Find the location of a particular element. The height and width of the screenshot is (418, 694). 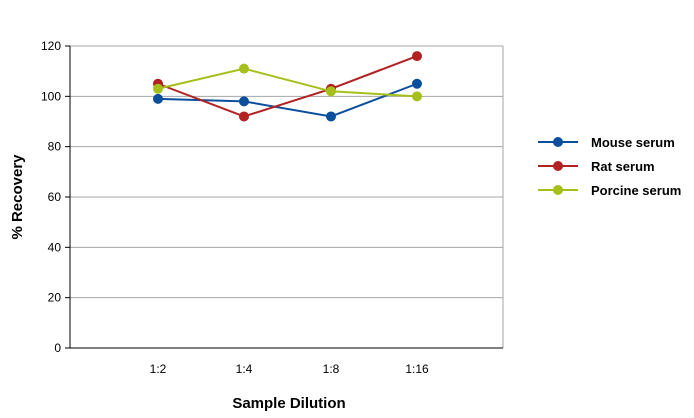

y-tick-label: 0 is located at coordinates (57, 348).